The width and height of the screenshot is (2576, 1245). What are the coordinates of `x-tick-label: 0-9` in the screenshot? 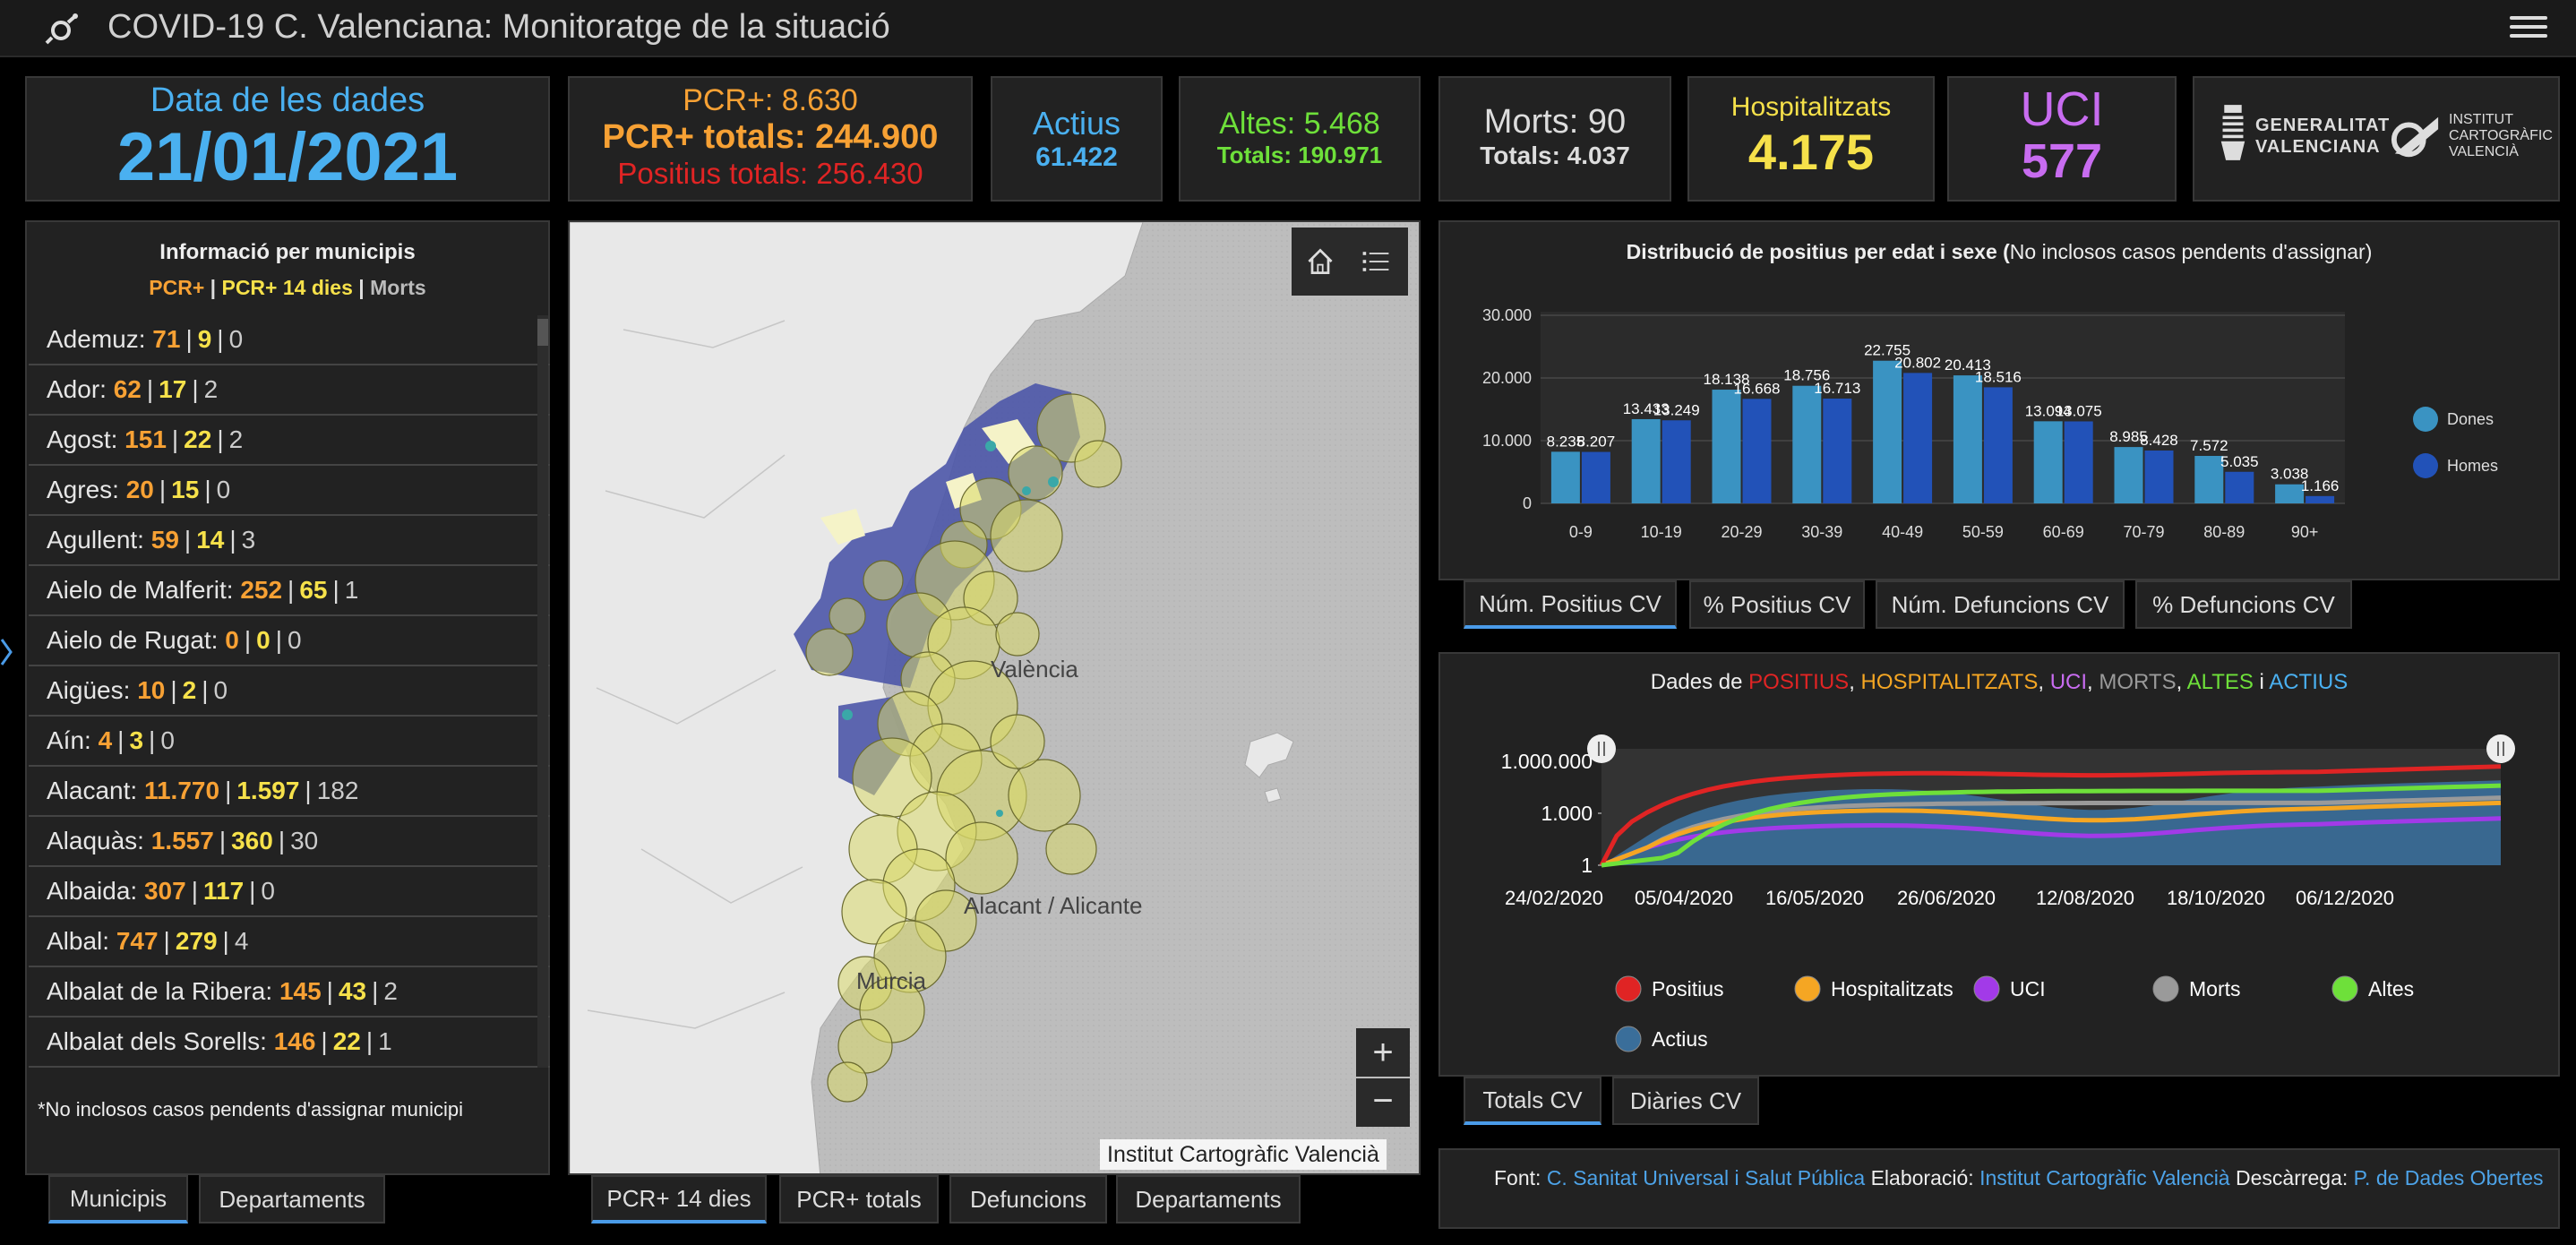 It's located at (1581, 532).